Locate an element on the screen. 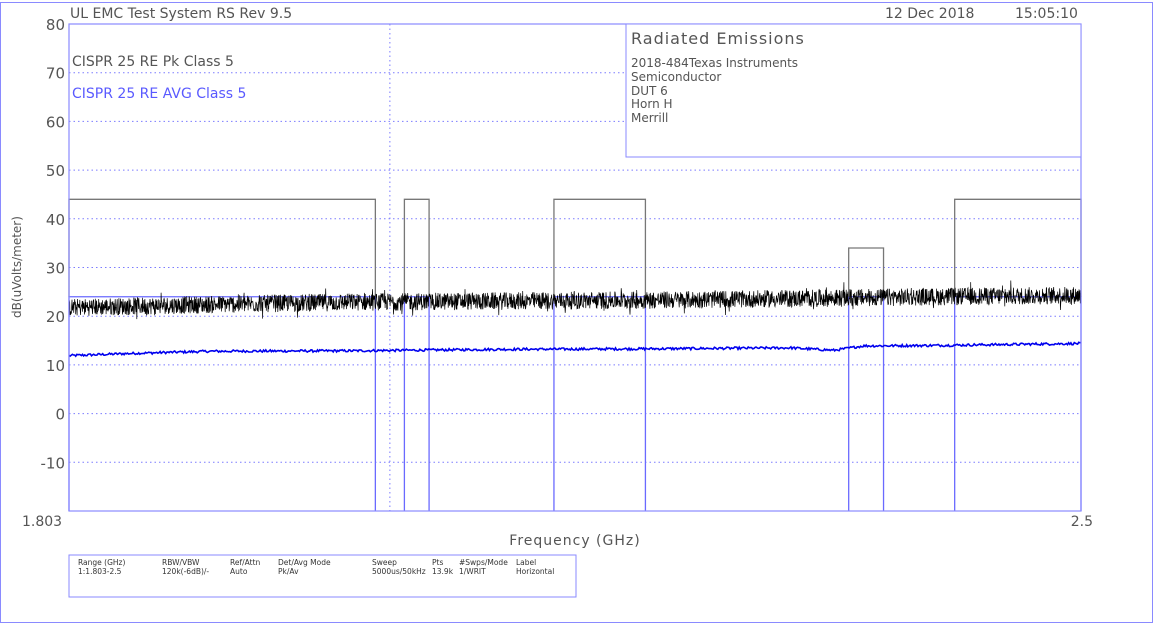  traces is located at coordinates (575, 319).